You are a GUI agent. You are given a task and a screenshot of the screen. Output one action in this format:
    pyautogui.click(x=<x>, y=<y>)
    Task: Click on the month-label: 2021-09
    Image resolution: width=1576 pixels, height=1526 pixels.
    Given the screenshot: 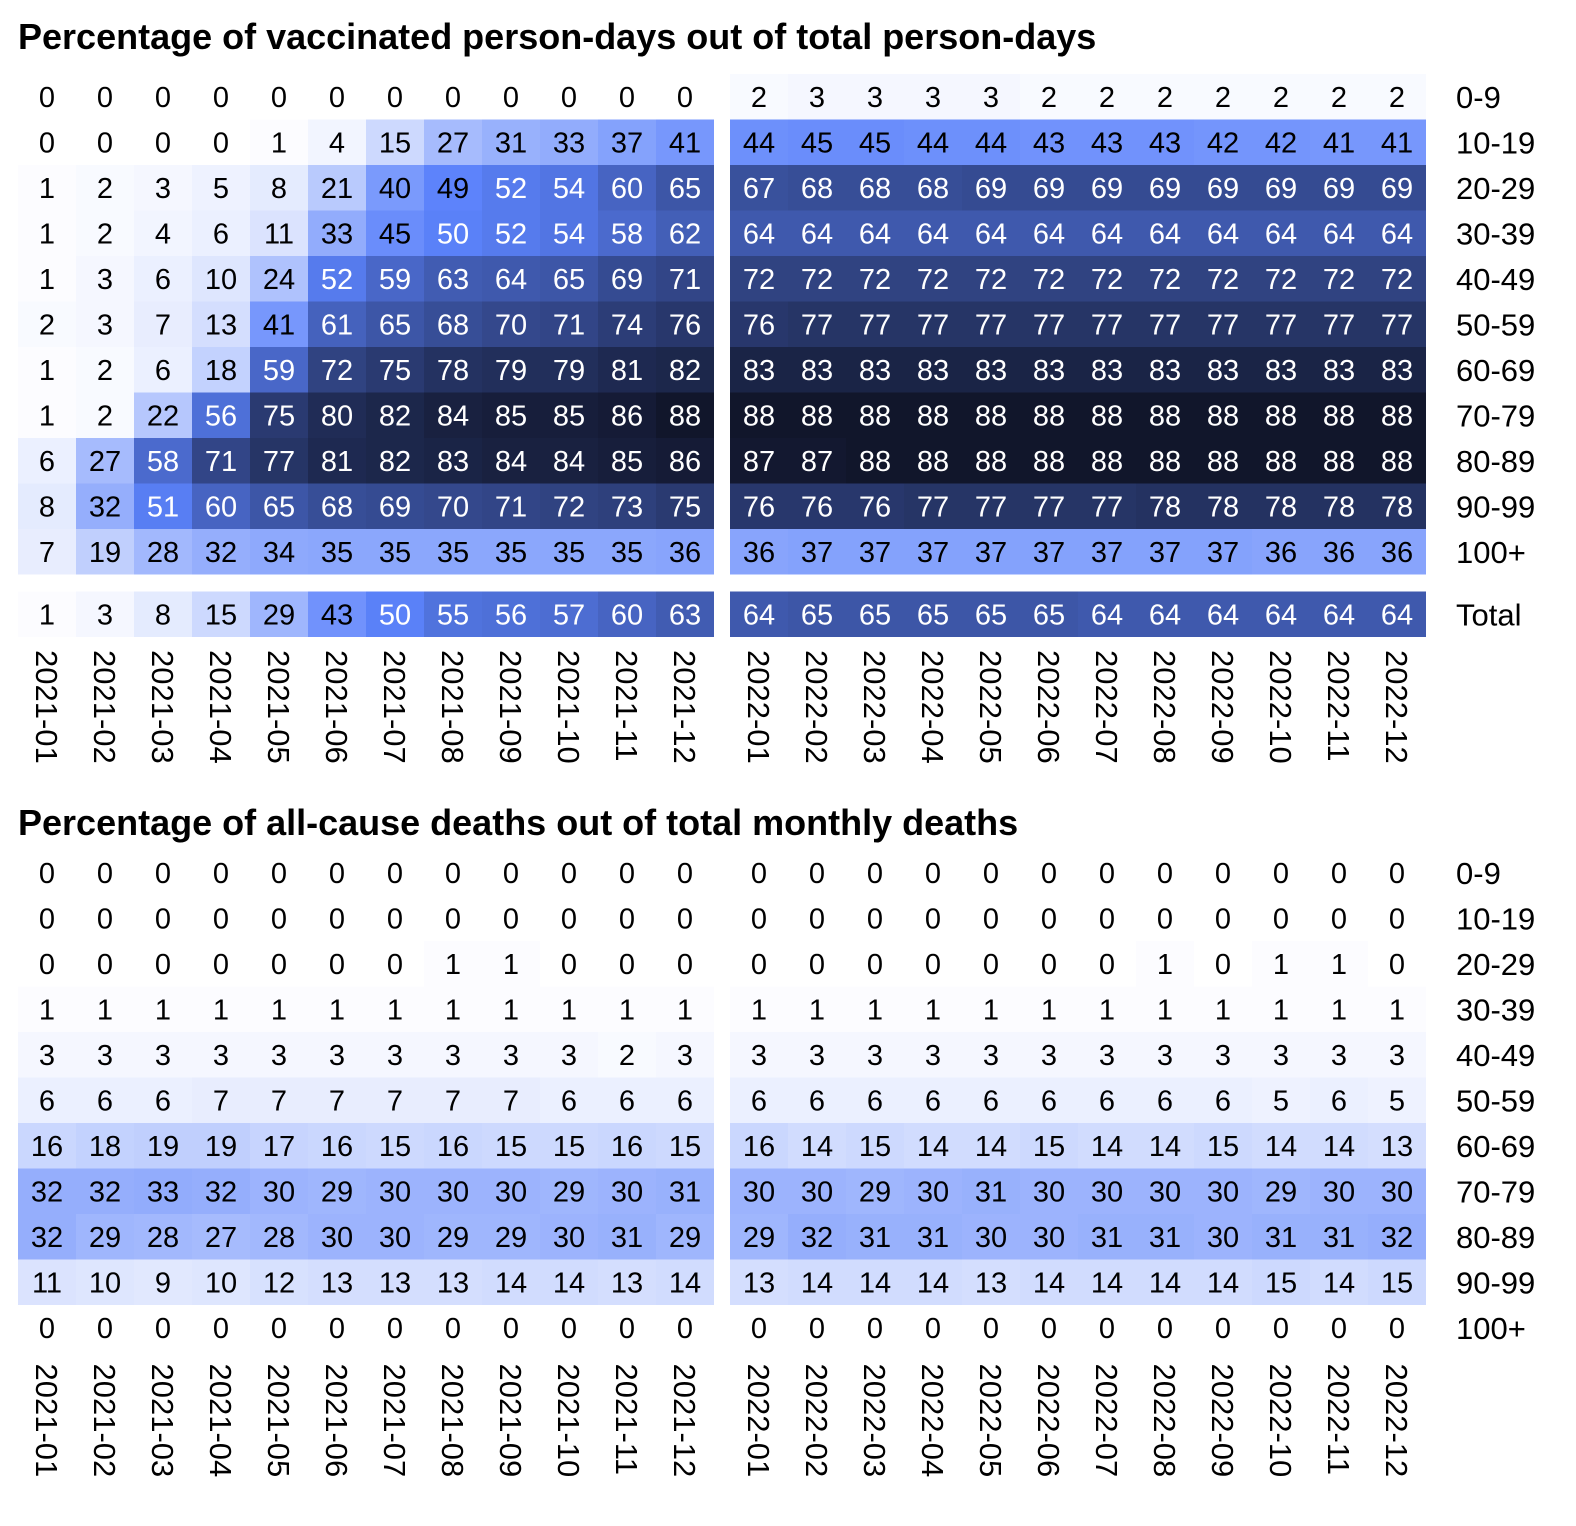 What is the action you would take?
    pyautogui.click(x=510, y=707)
    